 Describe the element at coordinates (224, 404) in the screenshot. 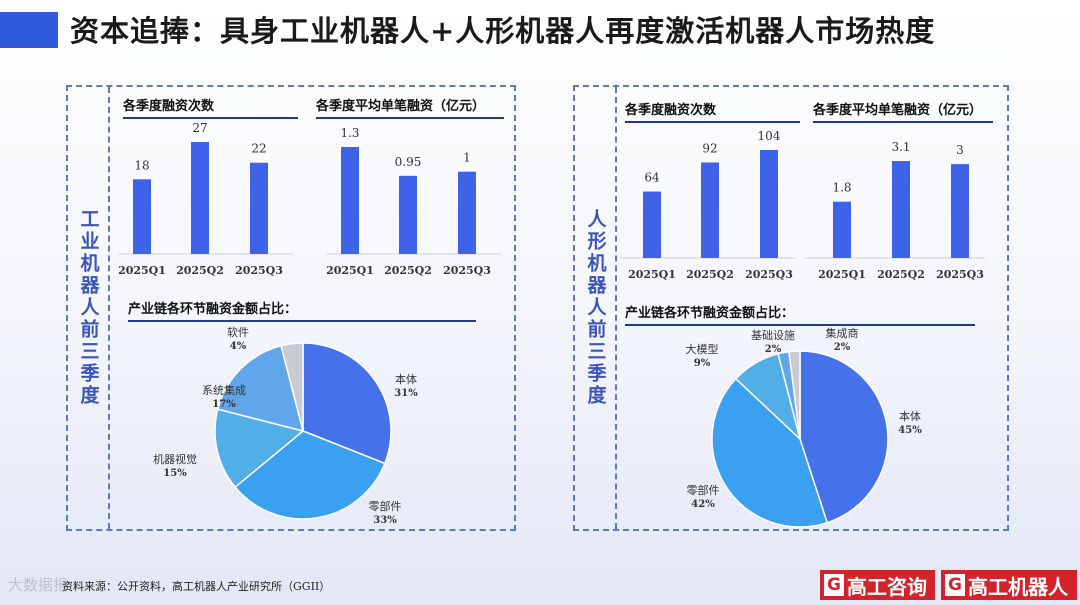

I see `pie-percent-label: 17%` at that location.